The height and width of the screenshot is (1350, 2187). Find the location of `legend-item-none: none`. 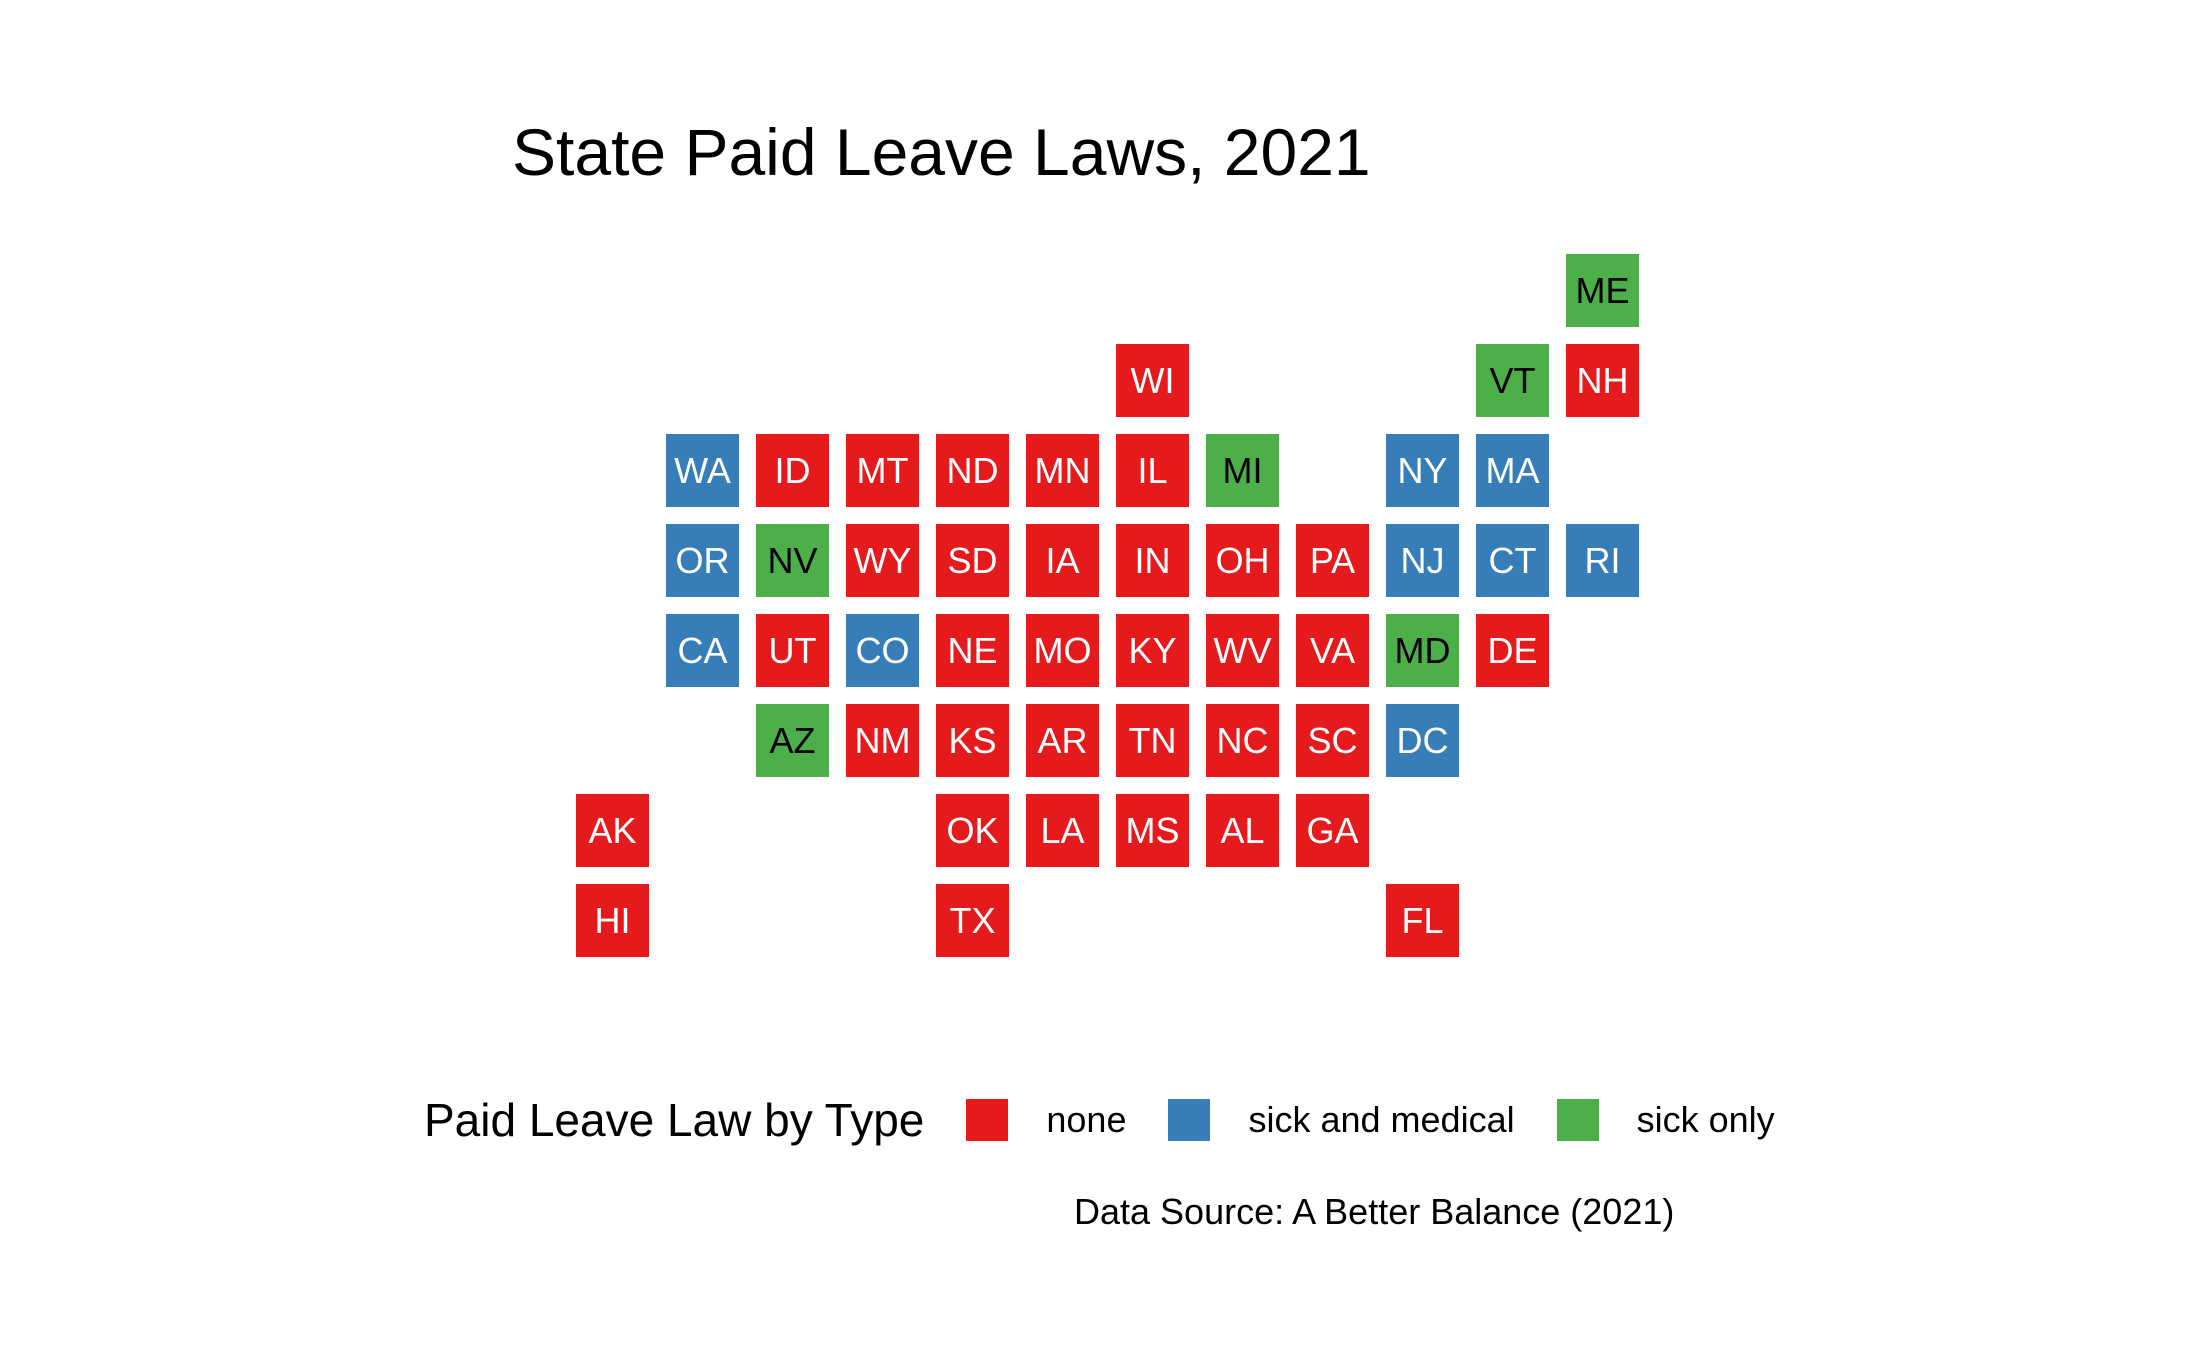

legend-item-none: none is located at coordinates (1067, 1120).